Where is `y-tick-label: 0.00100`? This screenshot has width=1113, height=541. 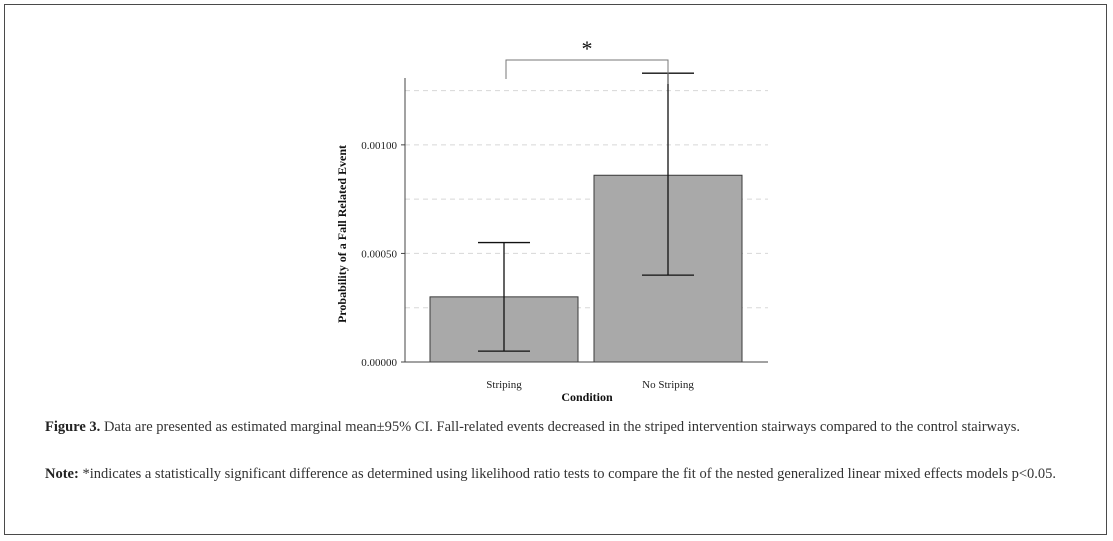 y-tick-label: 0.00100 is located at coordinates (379, 146).